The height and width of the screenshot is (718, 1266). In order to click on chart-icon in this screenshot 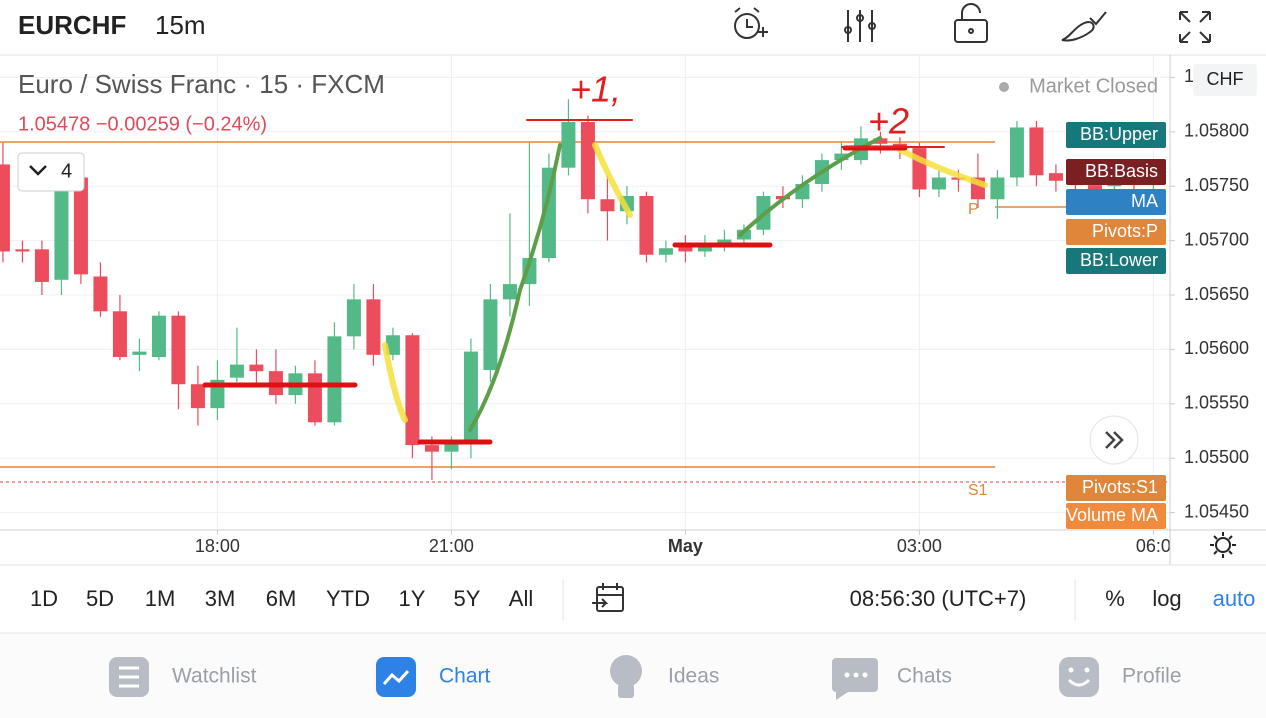, I will do `click(396, 677)`.